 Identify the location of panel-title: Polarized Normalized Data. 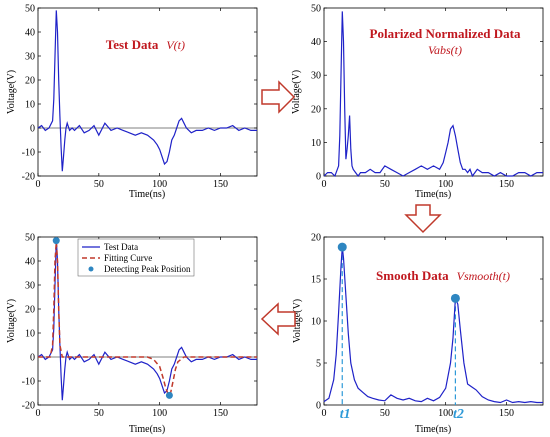
(445, 33).